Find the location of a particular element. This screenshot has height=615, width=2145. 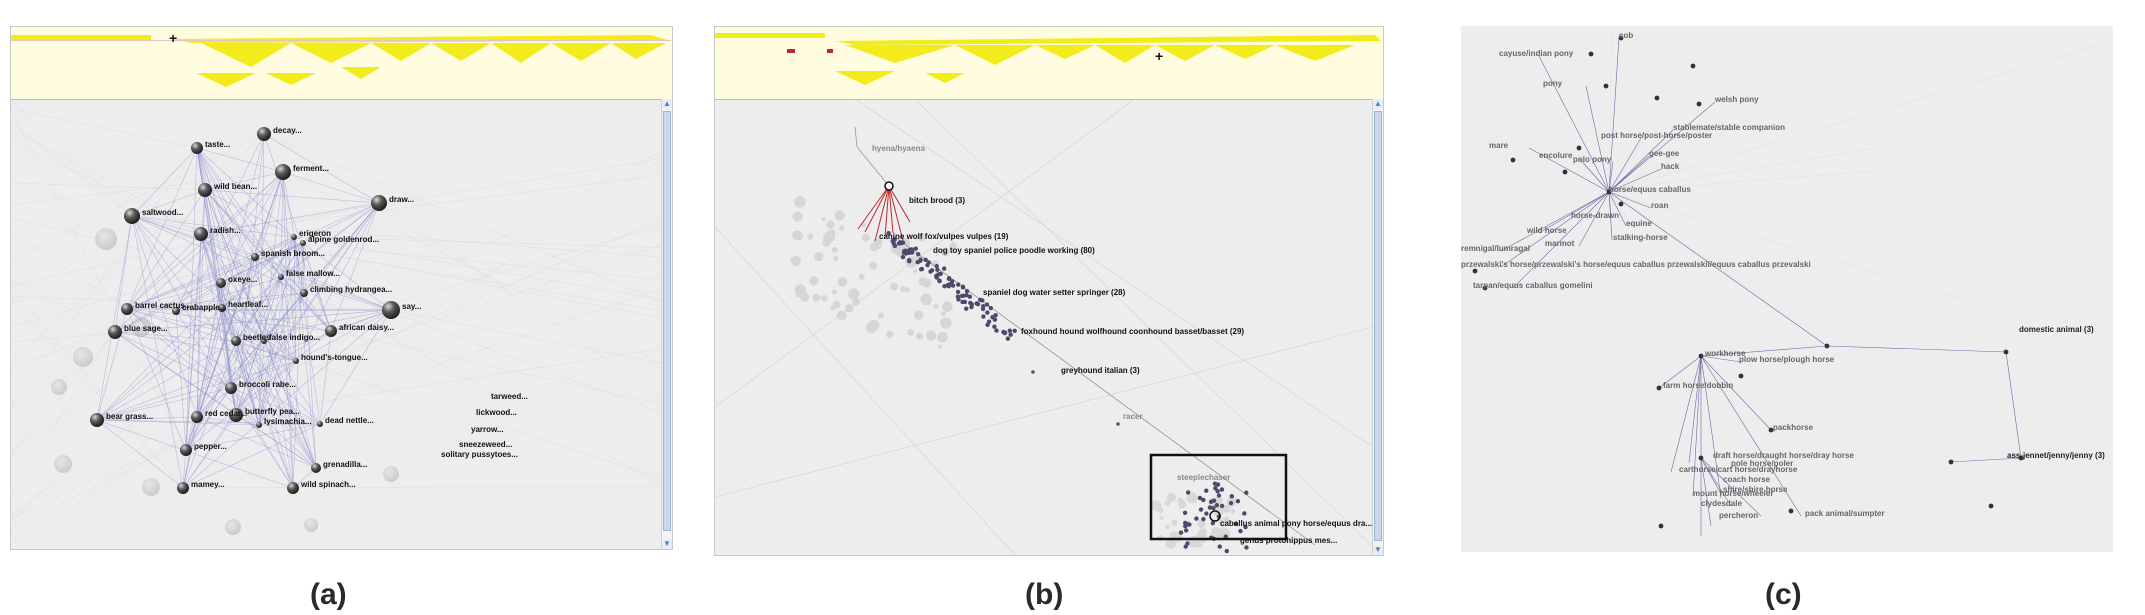

panel-a-hierarchy-overview: + is located at coordinates (341, 63).